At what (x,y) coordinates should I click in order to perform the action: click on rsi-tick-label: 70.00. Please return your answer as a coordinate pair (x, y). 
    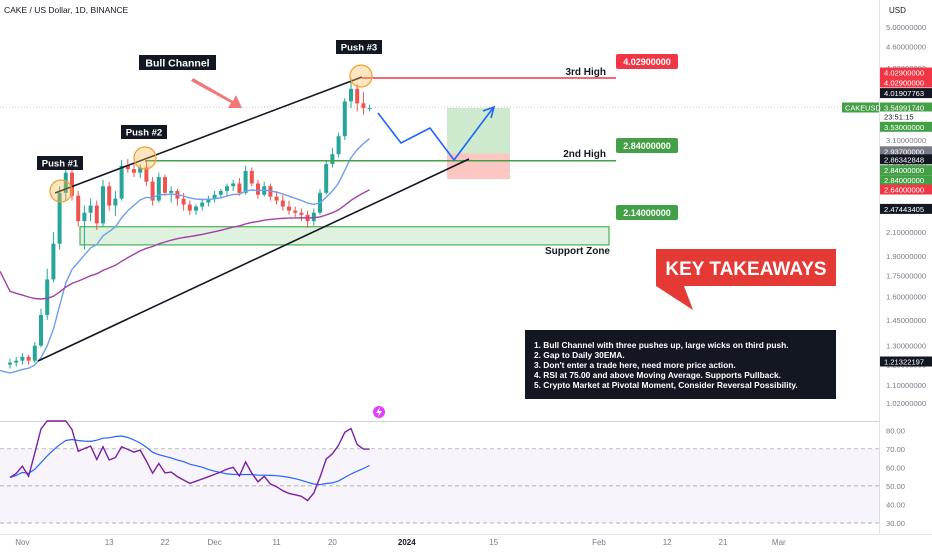
    Looking at the image, I should click on (895, 449).